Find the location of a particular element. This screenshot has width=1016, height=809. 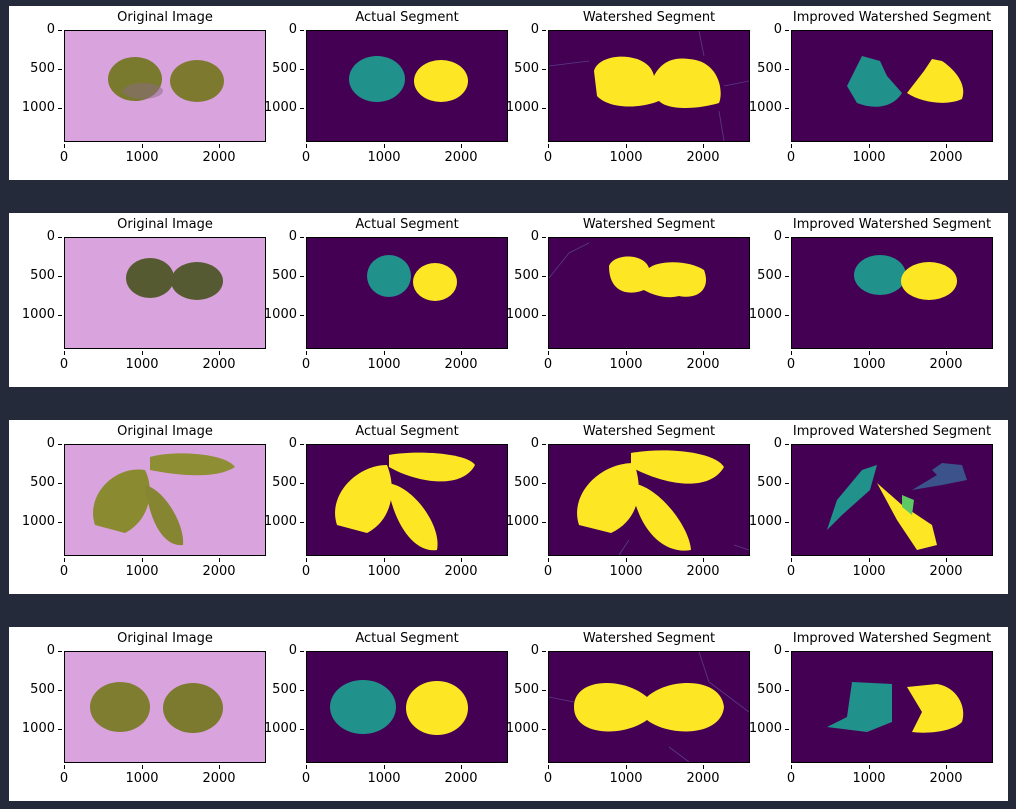

subplot-title: Original Image is located at coordinates (165, 224).